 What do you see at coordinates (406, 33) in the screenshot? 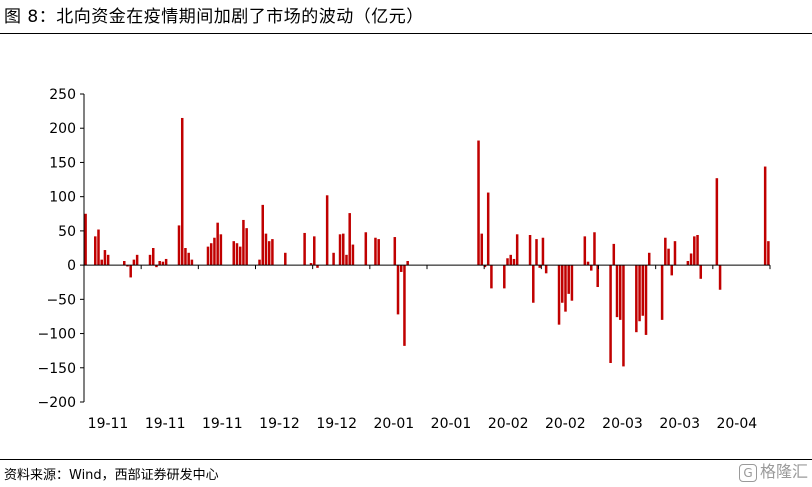
I see `title-rule` at bounding box center [406, 33].